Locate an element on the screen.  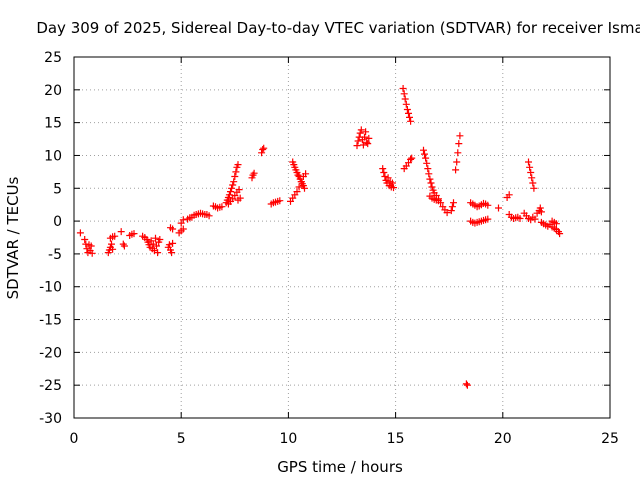
y-tick-label: -30 is located at coordinates (50, 419).